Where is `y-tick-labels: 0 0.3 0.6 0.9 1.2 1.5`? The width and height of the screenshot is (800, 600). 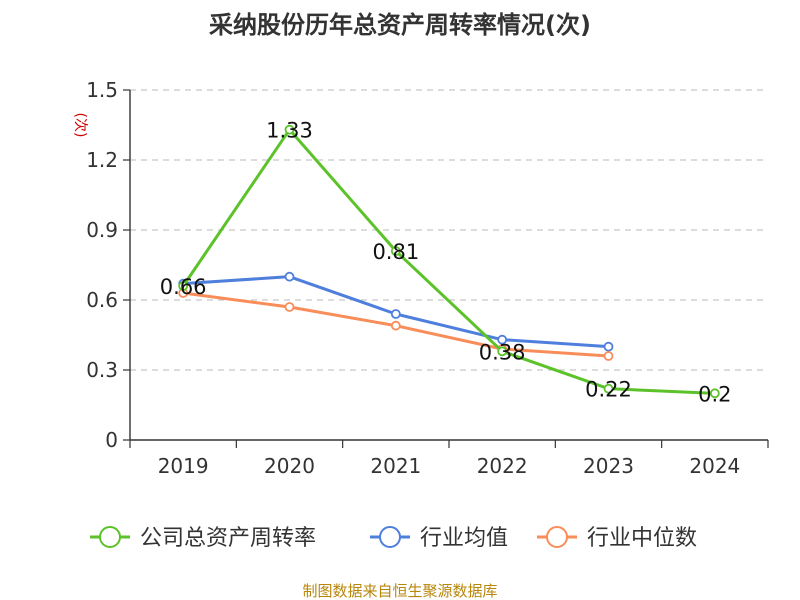
y-tick-labels: 0 0.3 0.6 0.9 1.2 1.5 is located at coordinates (108, 265).